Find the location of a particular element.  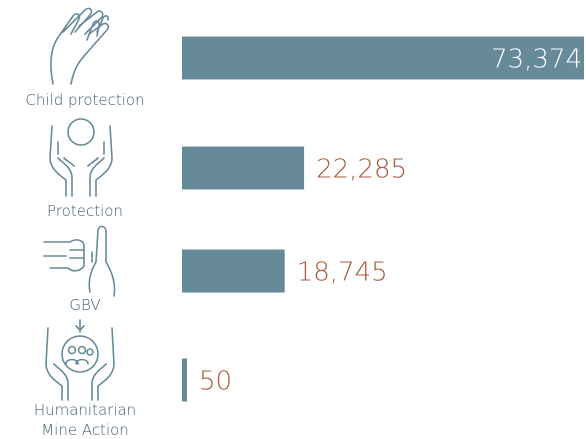

category-label: GBV is located at coordinates (85, 305).